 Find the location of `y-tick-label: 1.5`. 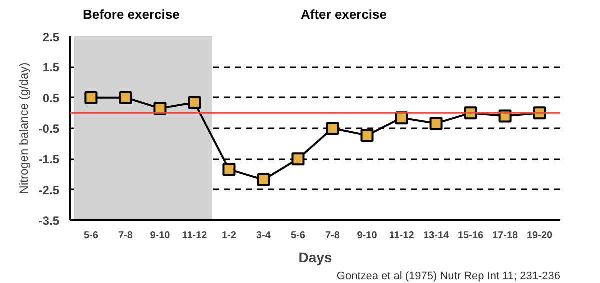

y-tick-label: 1.5 is located at coordinates (51, 67).